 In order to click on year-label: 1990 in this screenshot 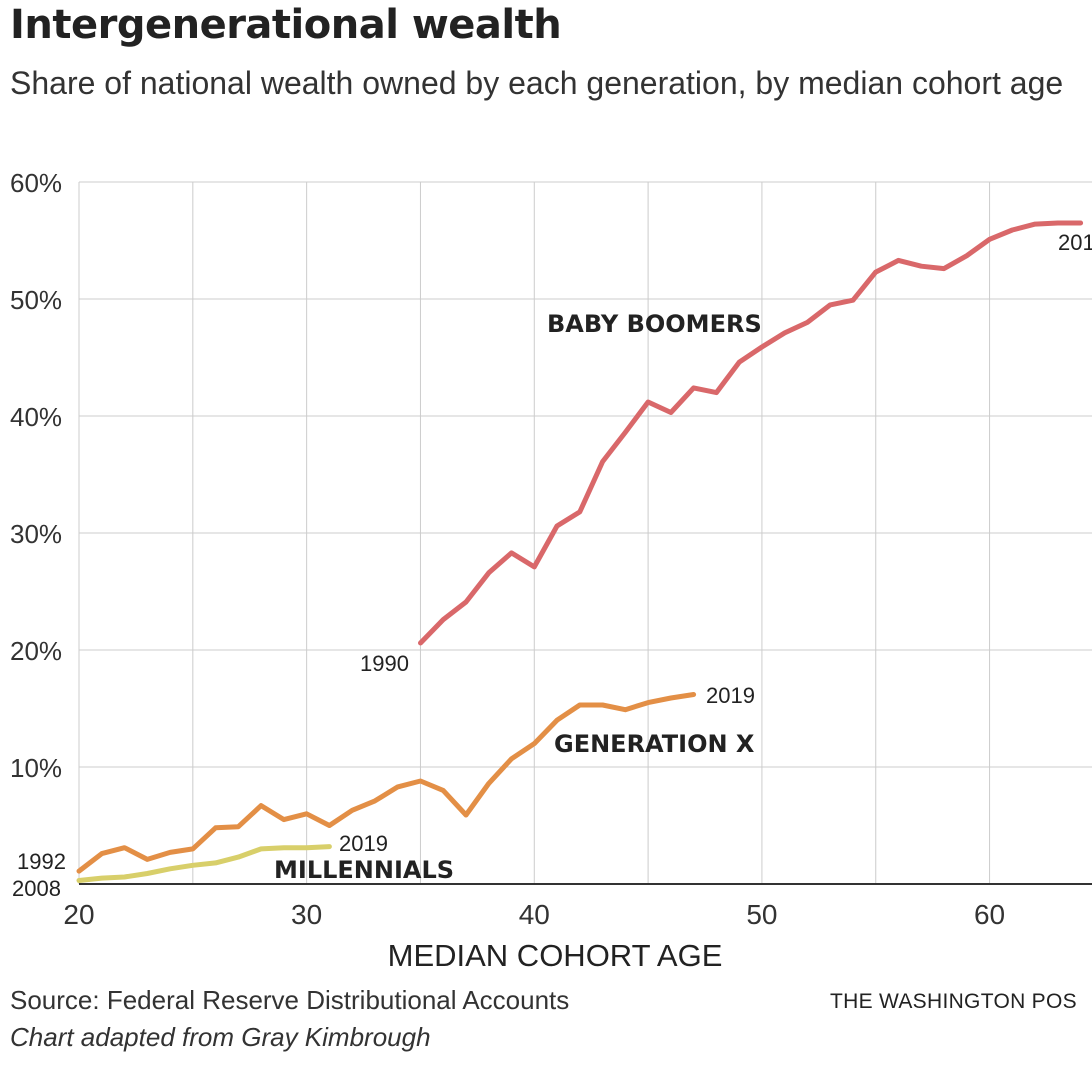, I will do `click(384, 663)`.